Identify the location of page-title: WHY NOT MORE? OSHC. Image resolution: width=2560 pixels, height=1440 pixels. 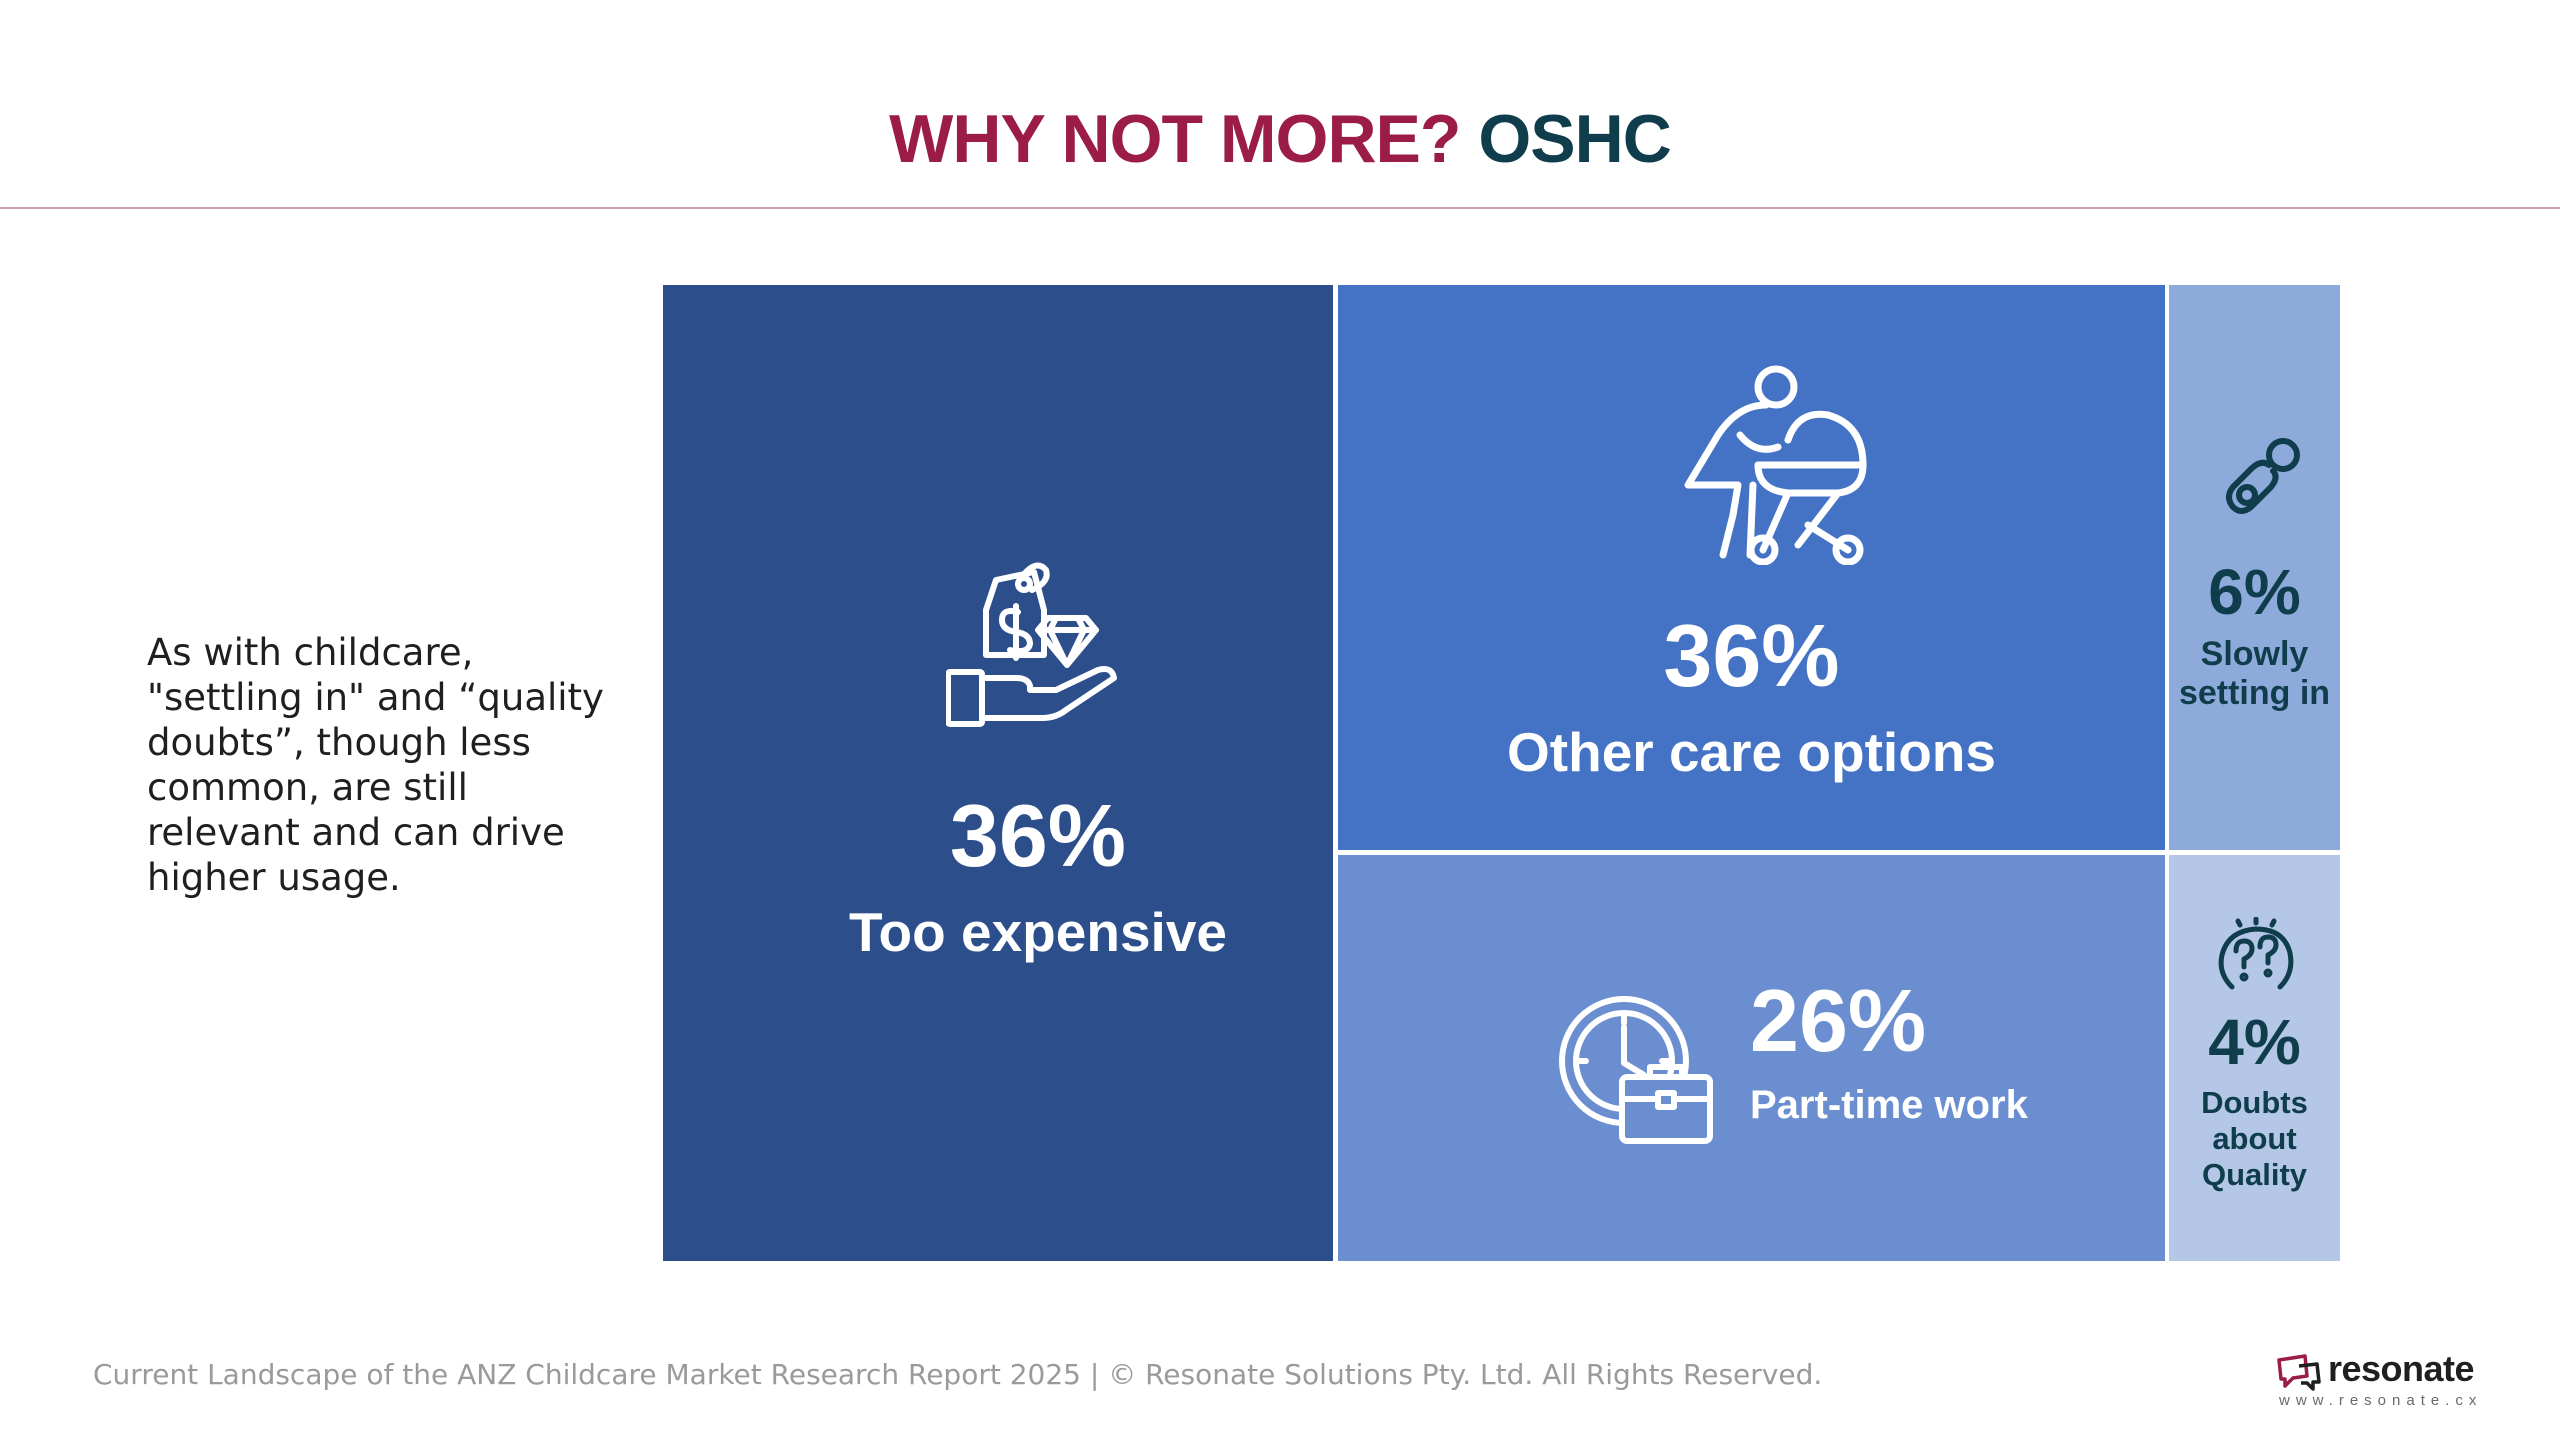
(1280, 139).